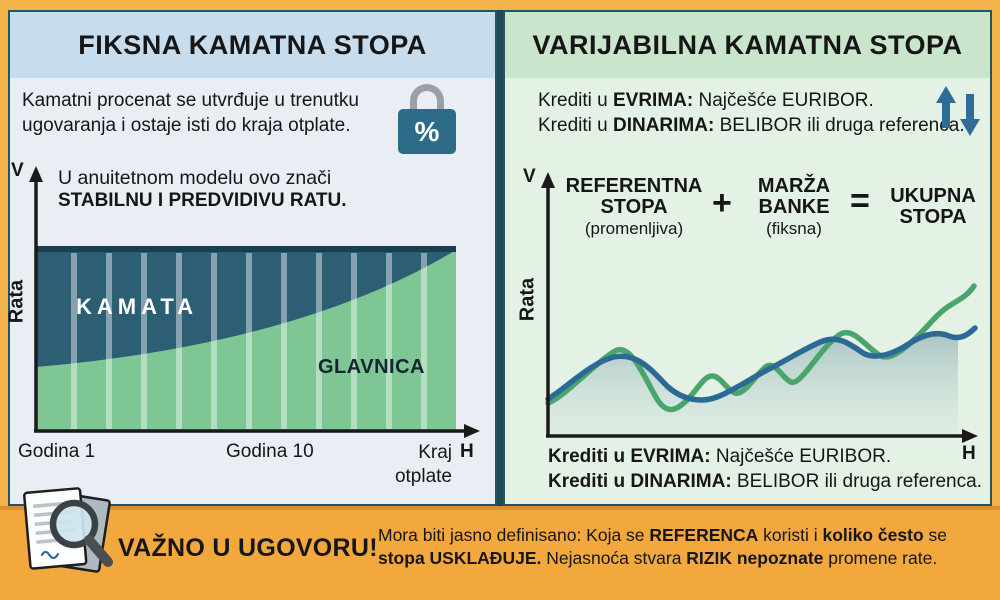 This screenshot has height=600, width=1000. What do you see at coordinates (500, 258) in the screenshot?
I see `panel-divider` at bounding box center [500, 258].